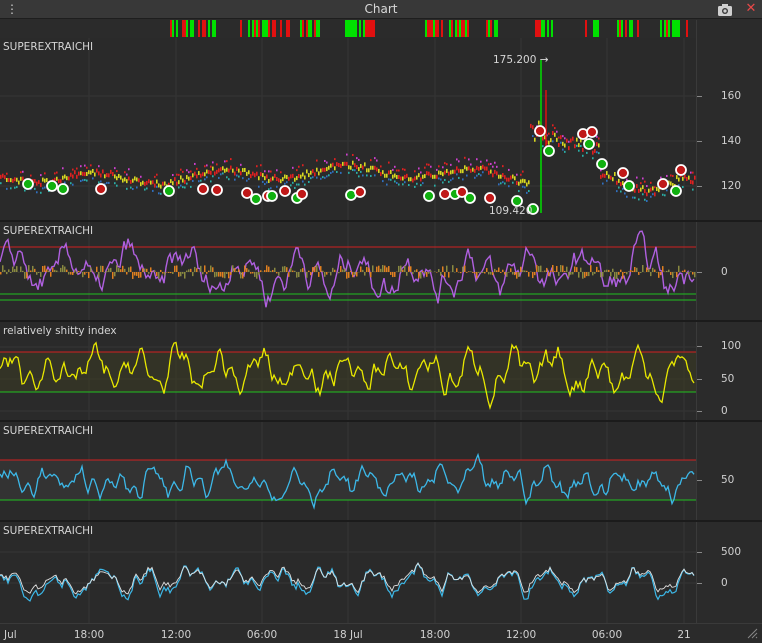 The width and height of the screenshot is (762, 643). I want to click on indicator-5-y-axis: 500 0, so click(729, 572).